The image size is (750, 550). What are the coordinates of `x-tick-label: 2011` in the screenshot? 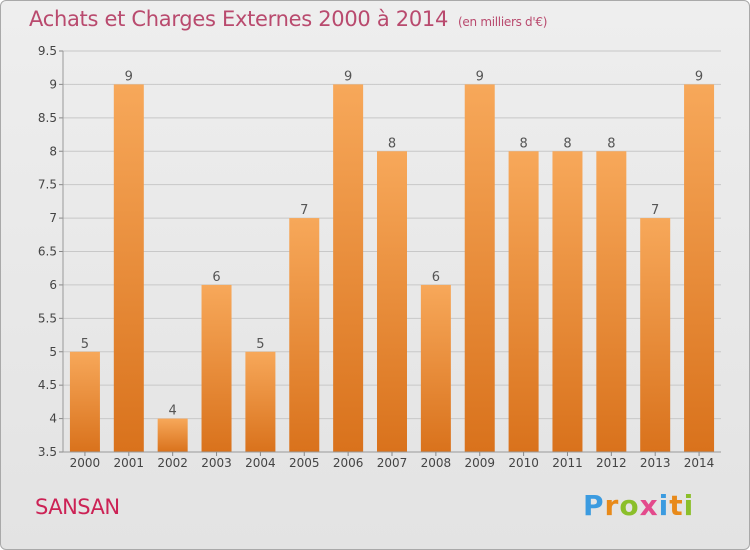 It's located at (567, 463).